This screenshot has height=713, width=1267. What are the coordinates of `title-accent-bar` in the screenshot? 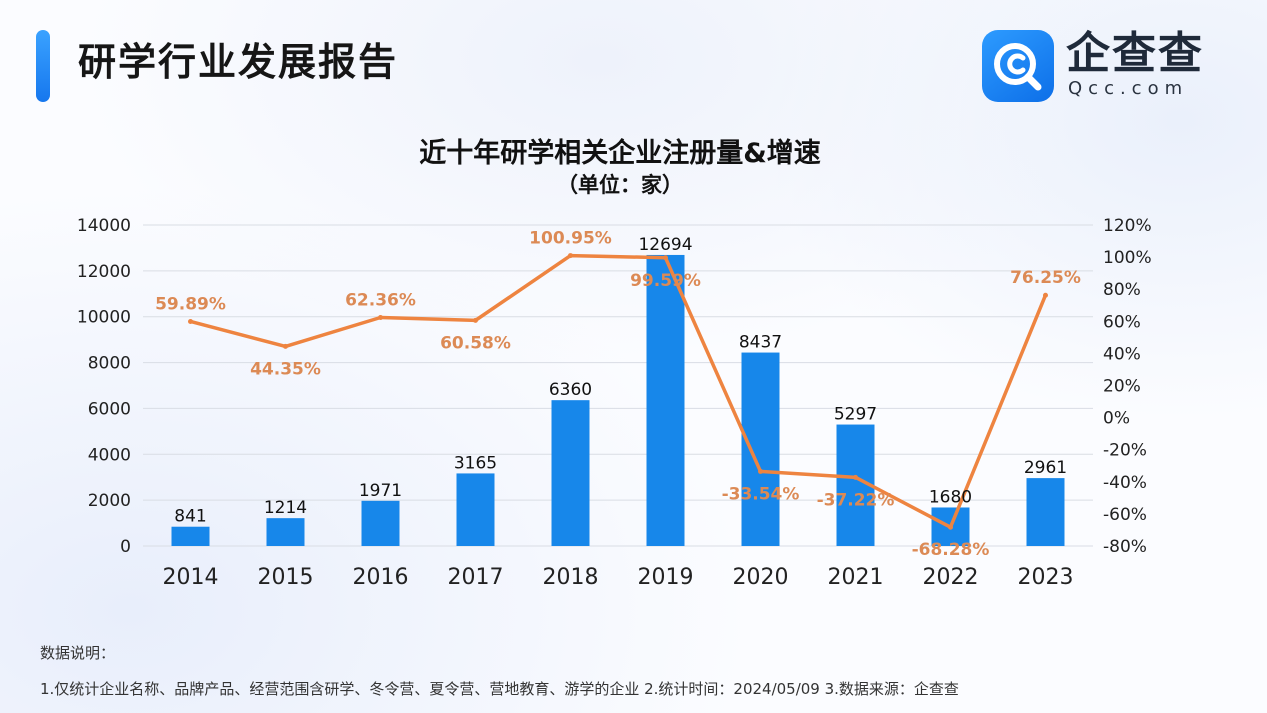 It's located at (43, 66).